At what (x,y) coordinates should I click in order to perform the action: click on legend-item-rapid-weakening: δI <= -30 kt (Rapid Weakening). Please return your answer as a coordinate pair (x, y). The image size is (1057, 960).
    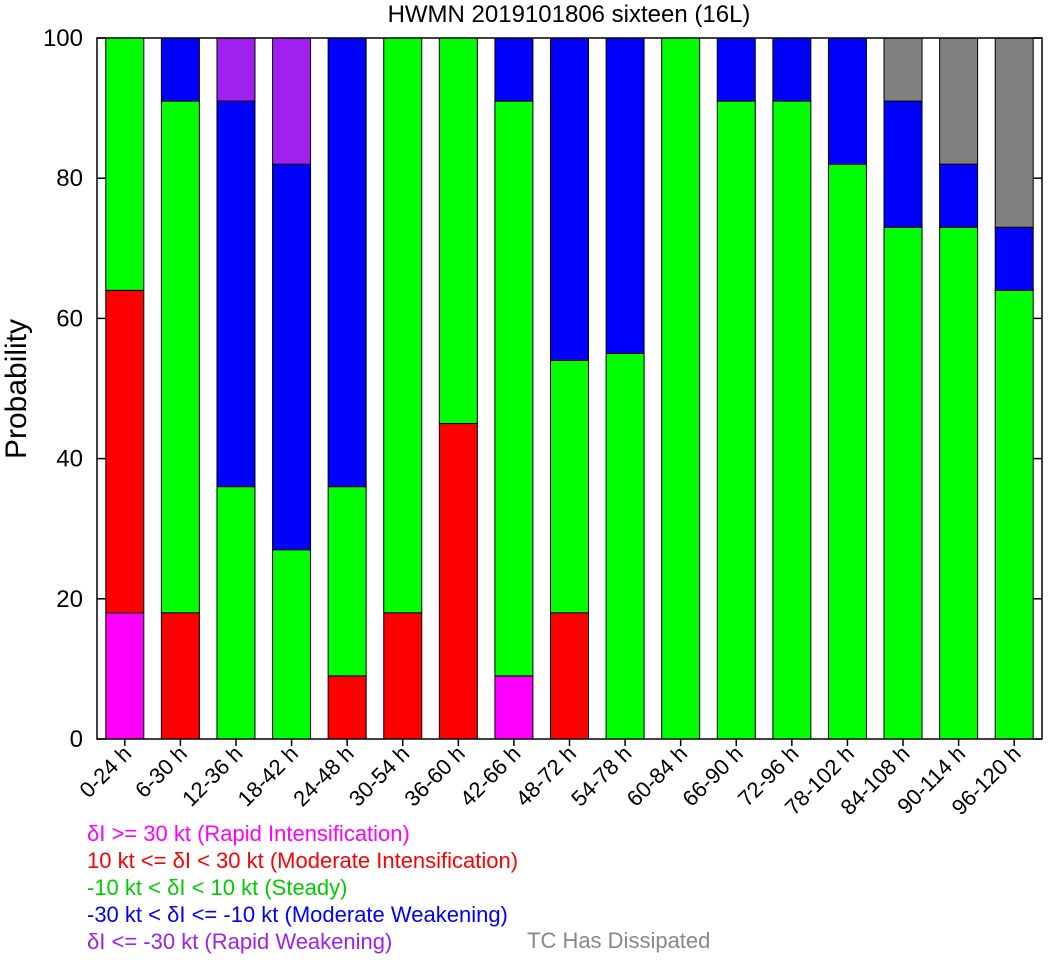
    Looking at the image, I should click on (240, 941).